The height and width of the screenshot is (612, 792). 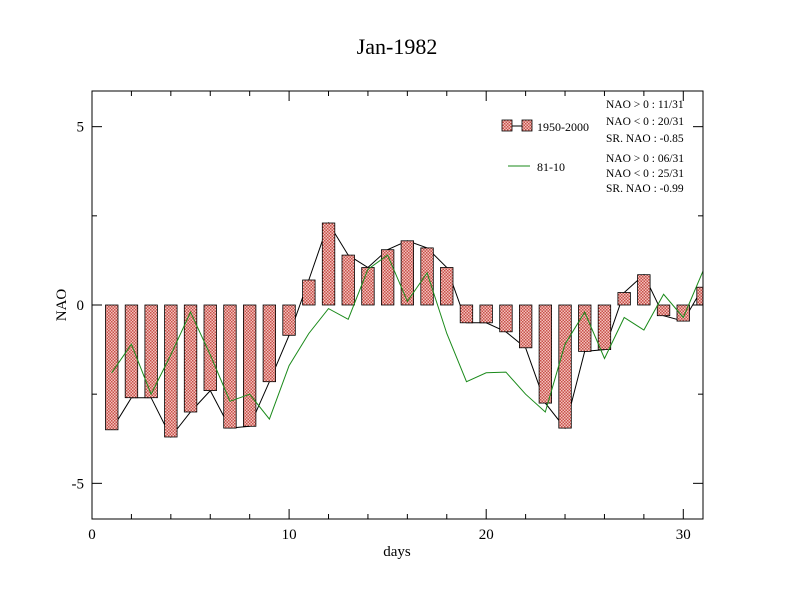 What do you see at coordinates (92, 535) in the screenshot?
I see `x-tick-label-0: 0` at bounding box center [92, 535].